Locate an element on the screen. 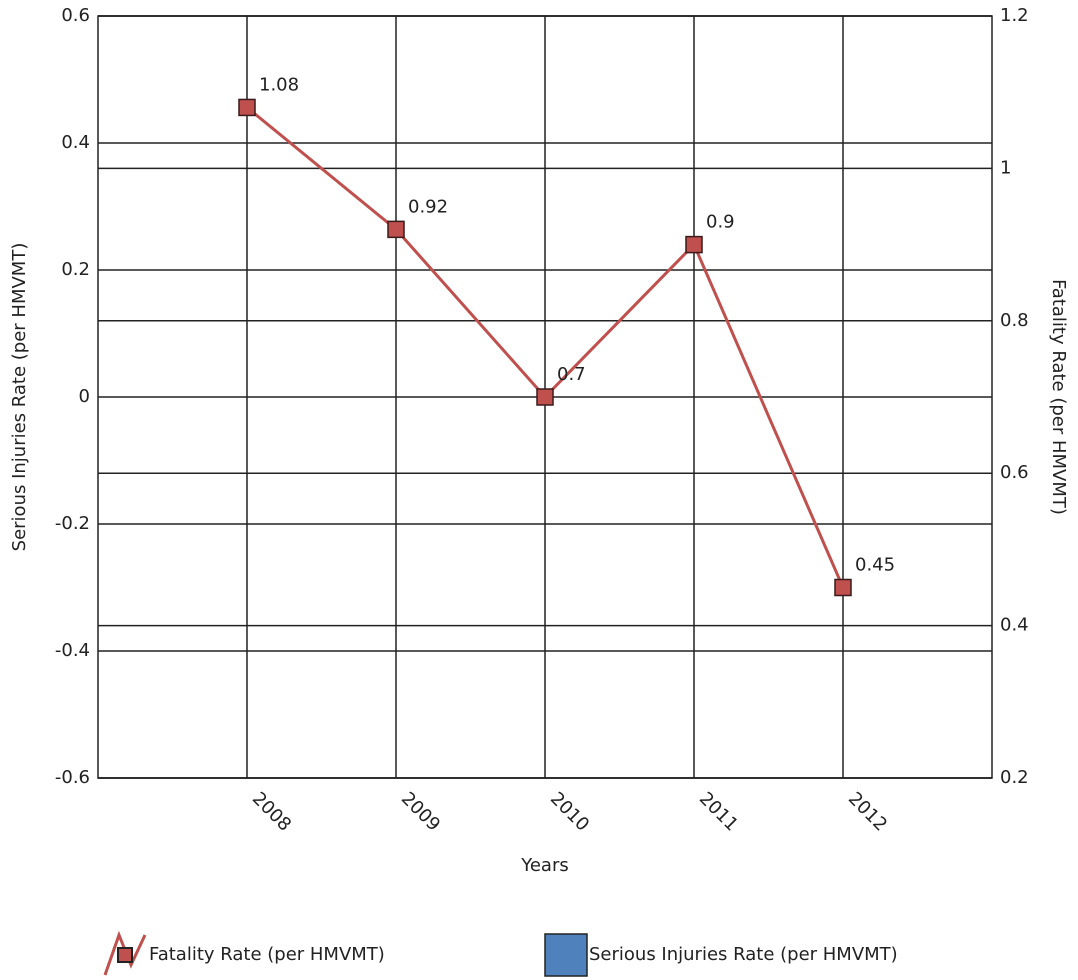  legend-label: Serious Injuries Rate (per HMVMT) is located at coordinates (743, 954).